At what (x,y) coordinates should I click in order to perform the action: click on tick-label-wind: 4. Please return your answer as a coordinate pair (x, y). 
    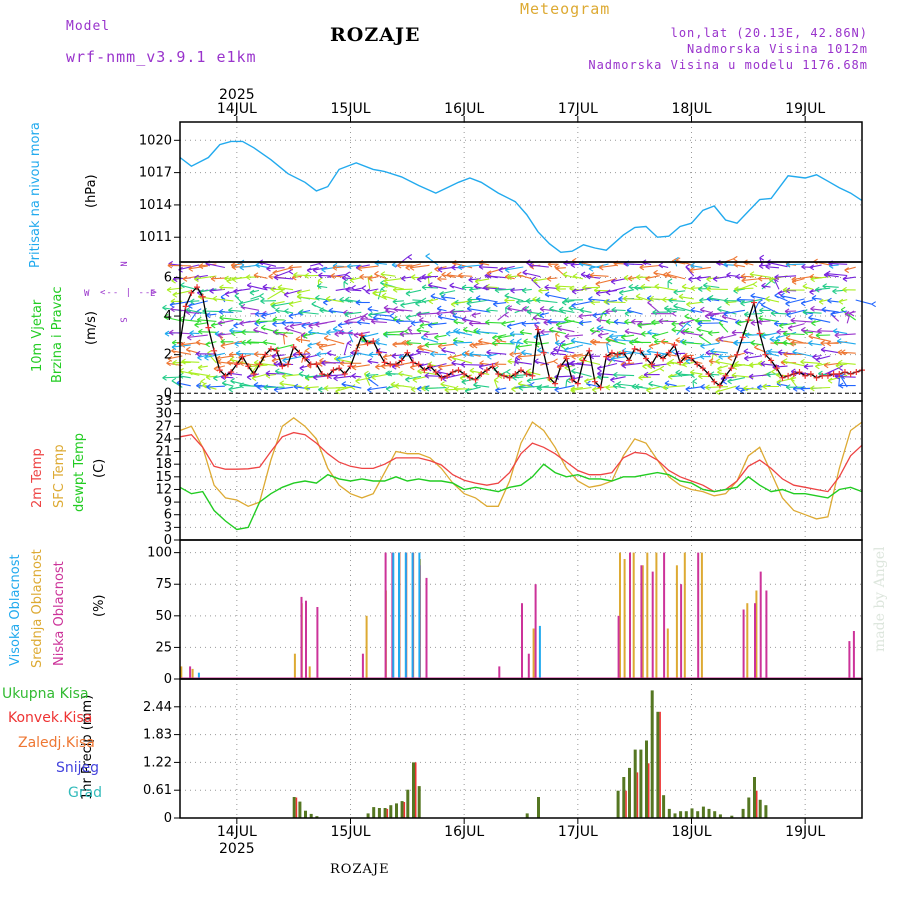
    Looking at the image, I should click on (168, 316).